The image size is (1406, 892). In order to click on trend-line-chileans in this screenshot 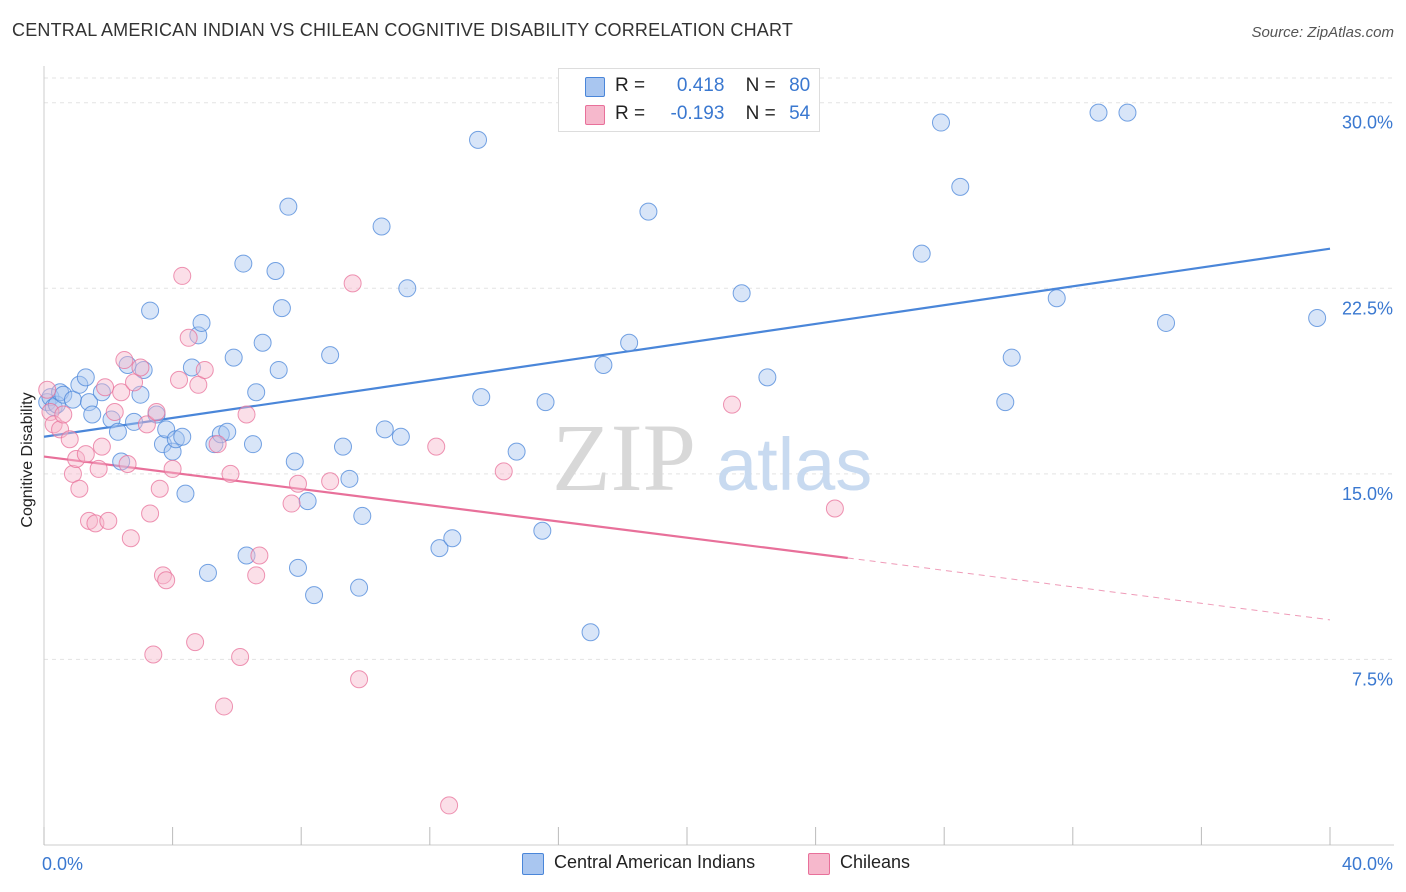, I will do `click(445, 507)`.